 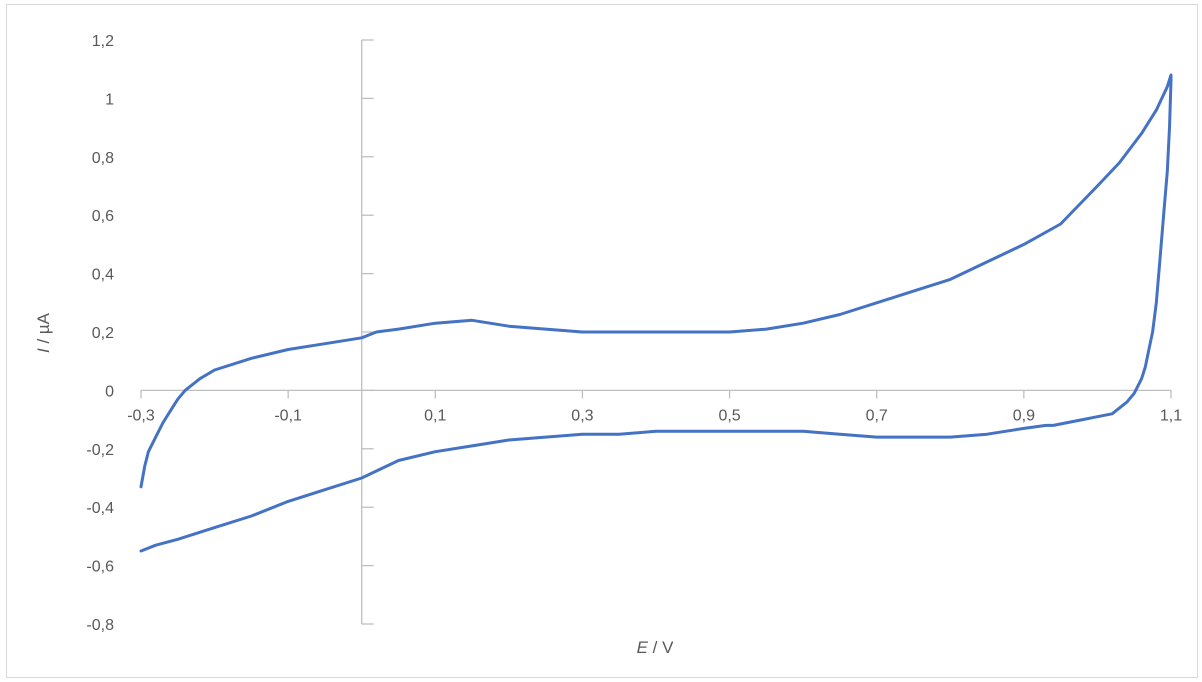 What do you see at coordinates (100, 508) in the screenshot?
I see `y-tick-label: -0,4` at bounding box center [100, 508].